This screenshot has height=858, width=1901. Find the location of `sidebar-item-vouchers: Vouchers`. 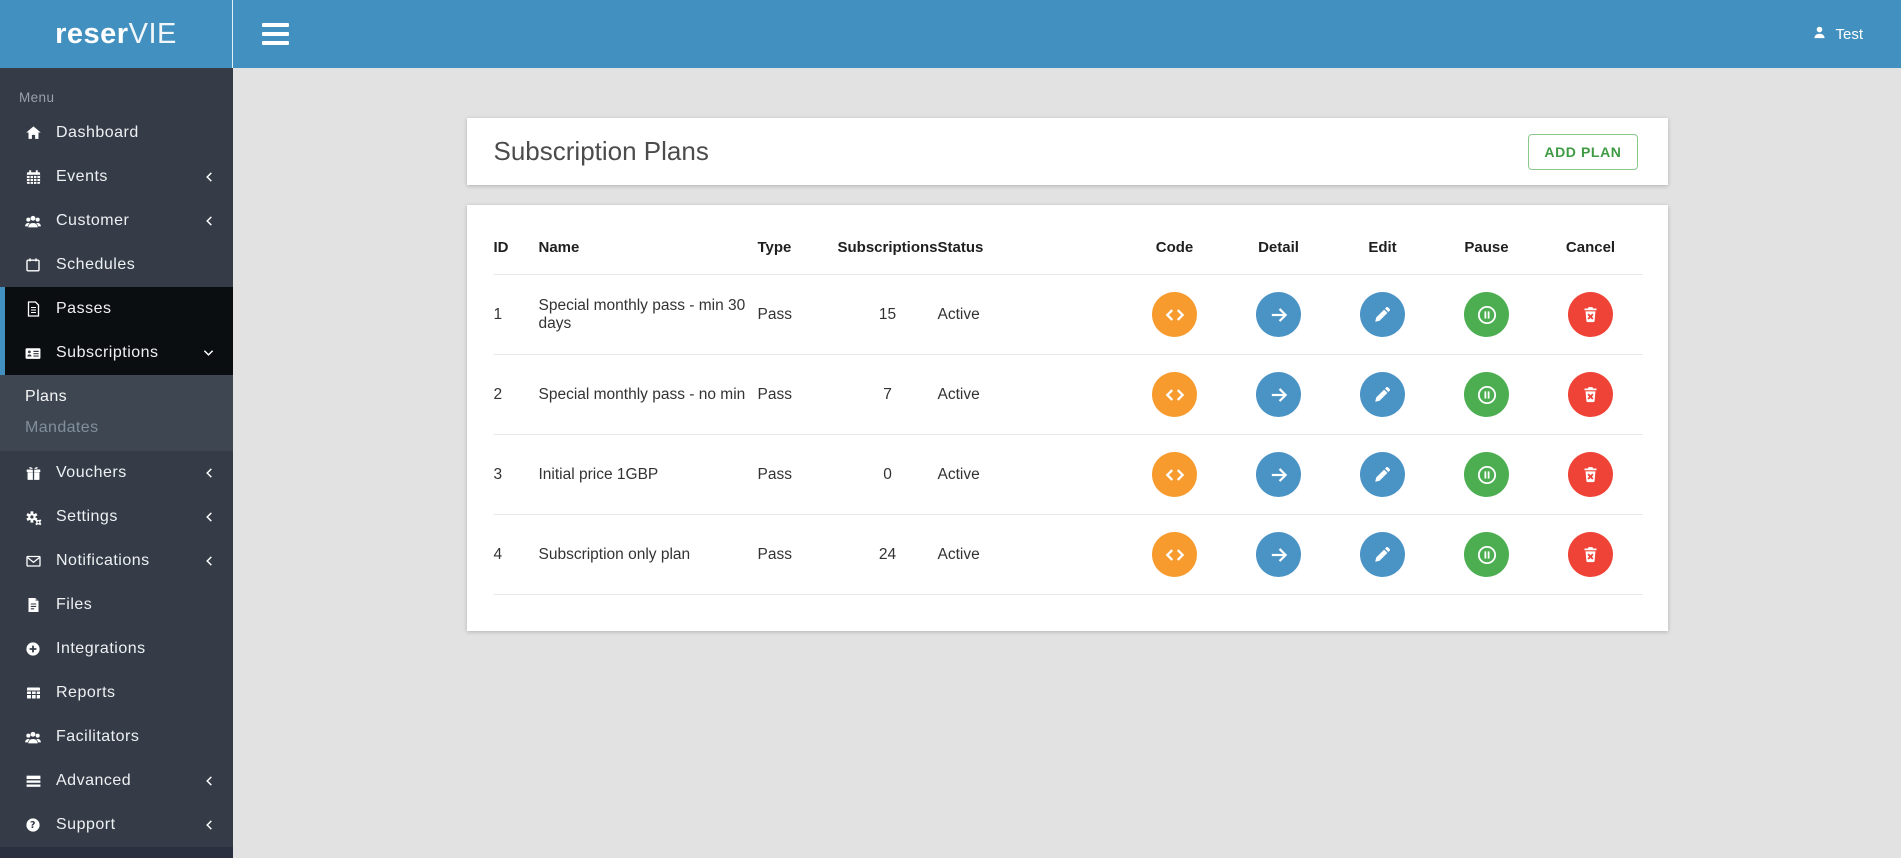

sidebar-item-vouchers: Vouchers is located at coordinates (116, 473).